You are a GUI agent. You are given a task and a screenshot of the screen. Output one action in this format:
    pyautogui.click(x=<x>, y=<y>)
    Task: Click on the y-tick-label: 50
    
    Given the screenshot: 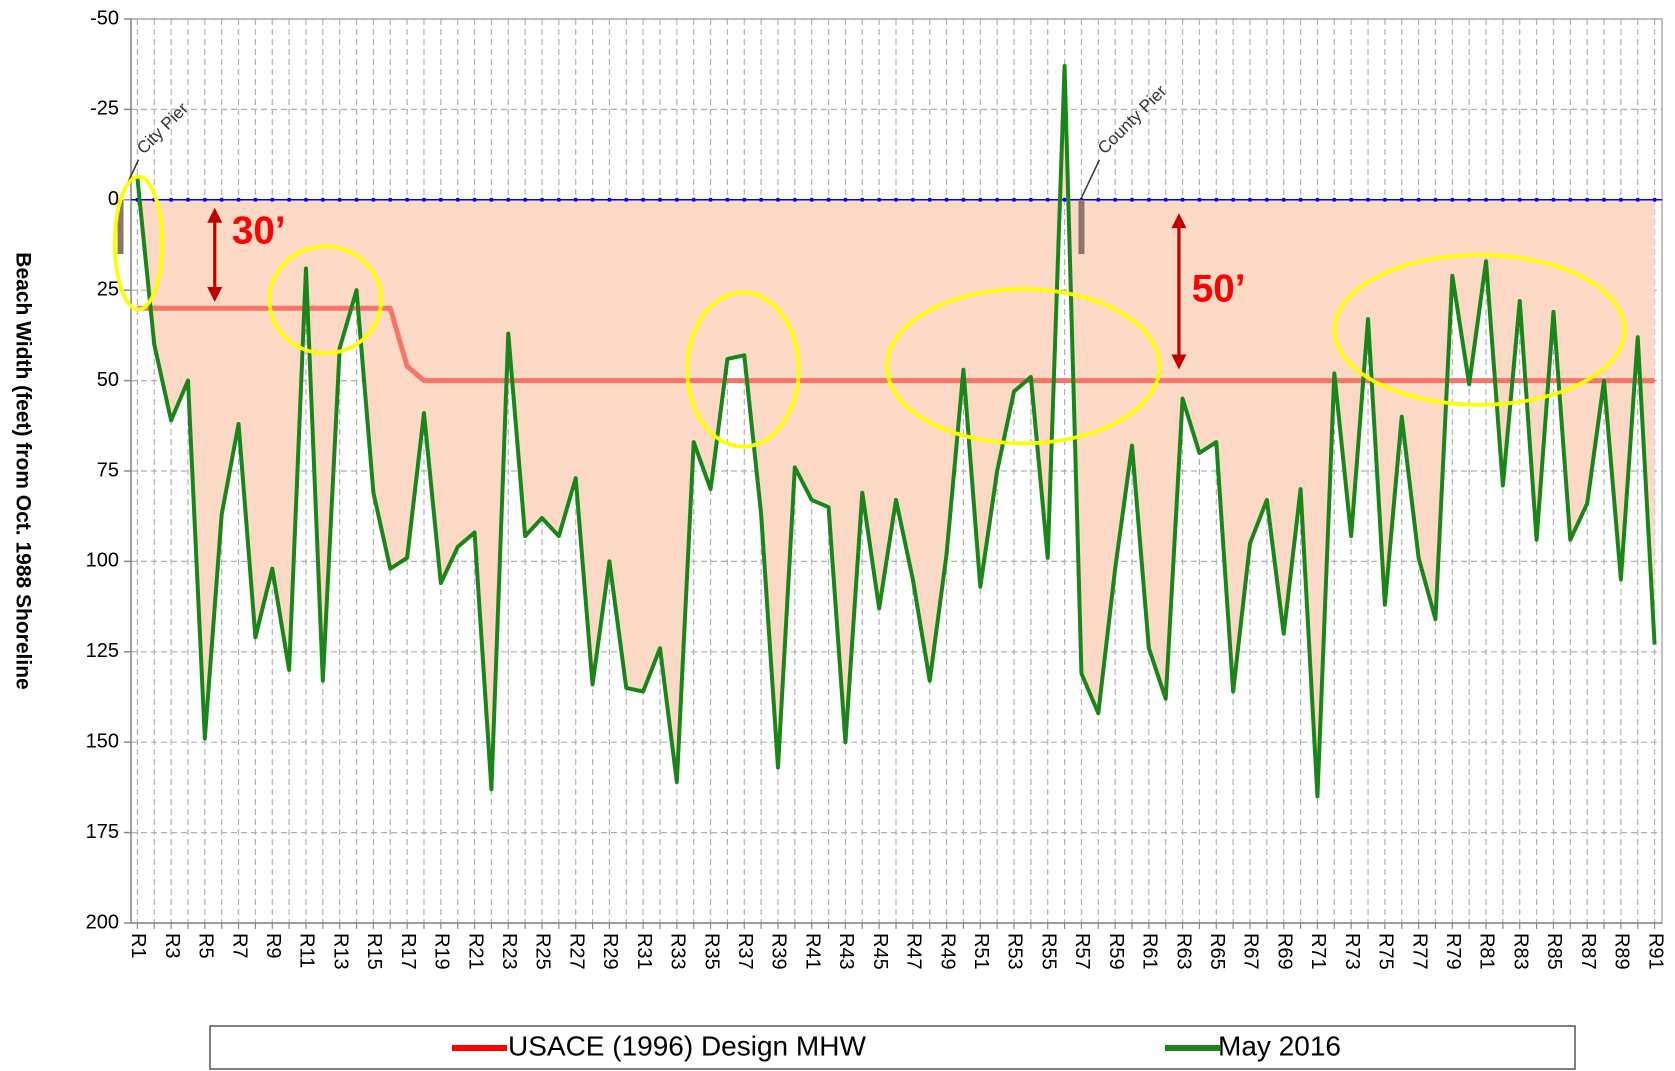 What is the action you would take?
    pyautogui.click(x=108, y=380)
    